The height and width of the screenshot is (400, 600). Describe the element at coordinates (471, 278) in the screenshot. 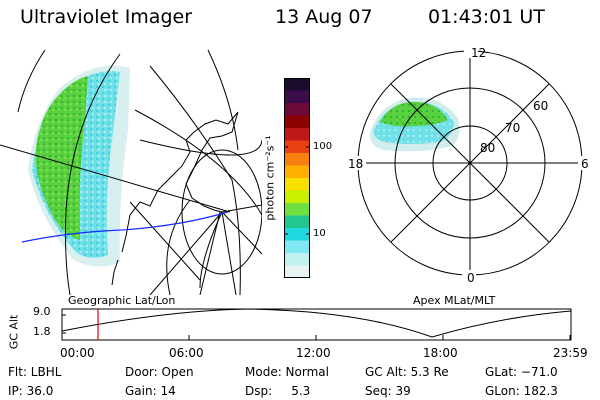

I see `mlt-label-0: 0` at that location.